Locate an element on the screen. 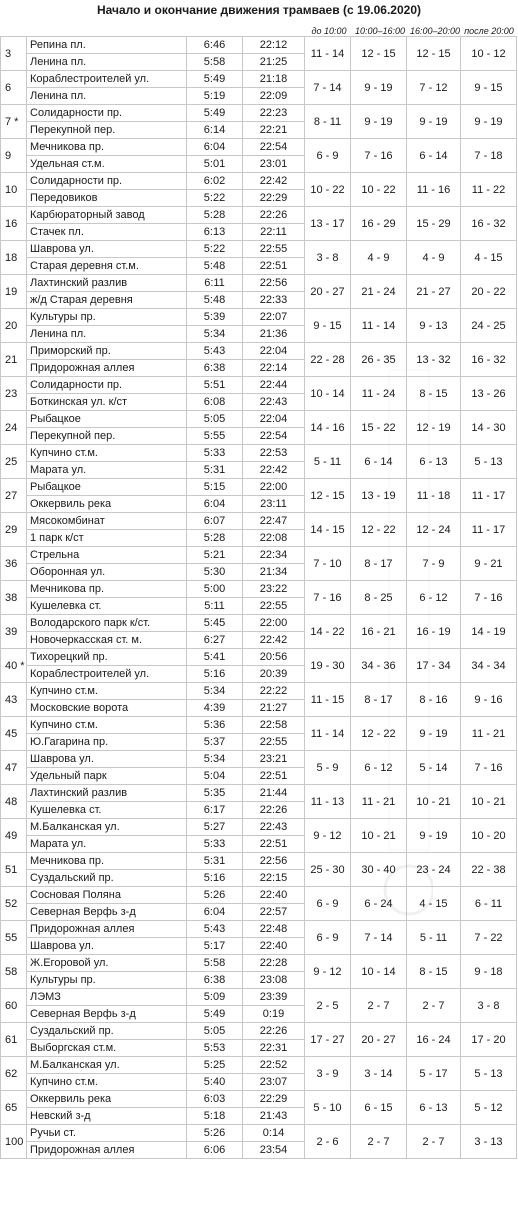  first-departure: 5:41 is located at coordinates (214, 657).